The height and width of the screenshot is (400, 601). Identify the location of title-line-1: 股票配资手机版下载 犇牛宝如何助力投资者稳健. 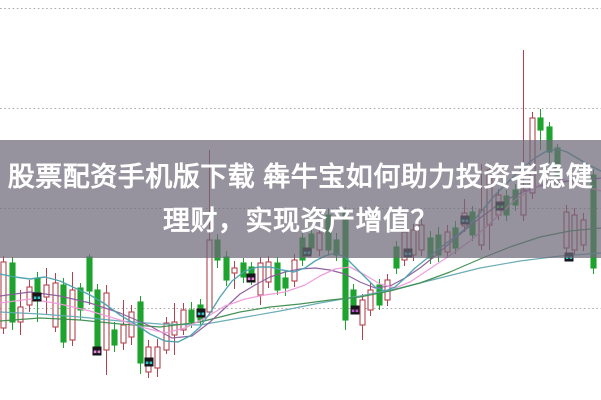
(300, 177).